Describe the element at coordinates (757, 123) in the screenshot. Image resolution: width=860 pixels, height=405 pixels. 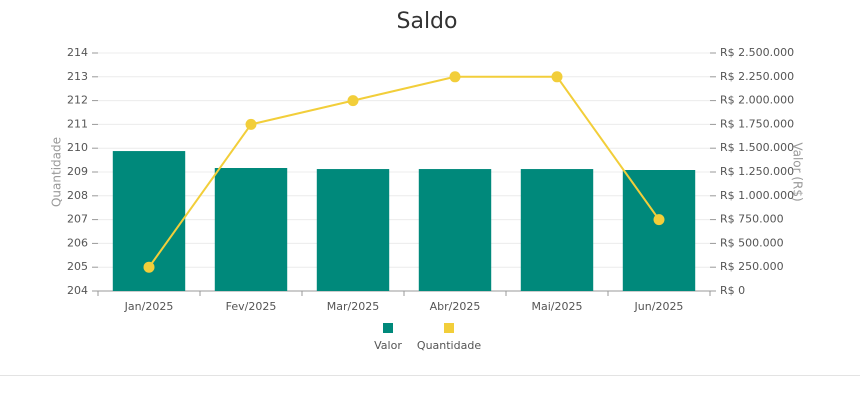
I see `y2-tick-label: R$ 1.750.000` at that location.